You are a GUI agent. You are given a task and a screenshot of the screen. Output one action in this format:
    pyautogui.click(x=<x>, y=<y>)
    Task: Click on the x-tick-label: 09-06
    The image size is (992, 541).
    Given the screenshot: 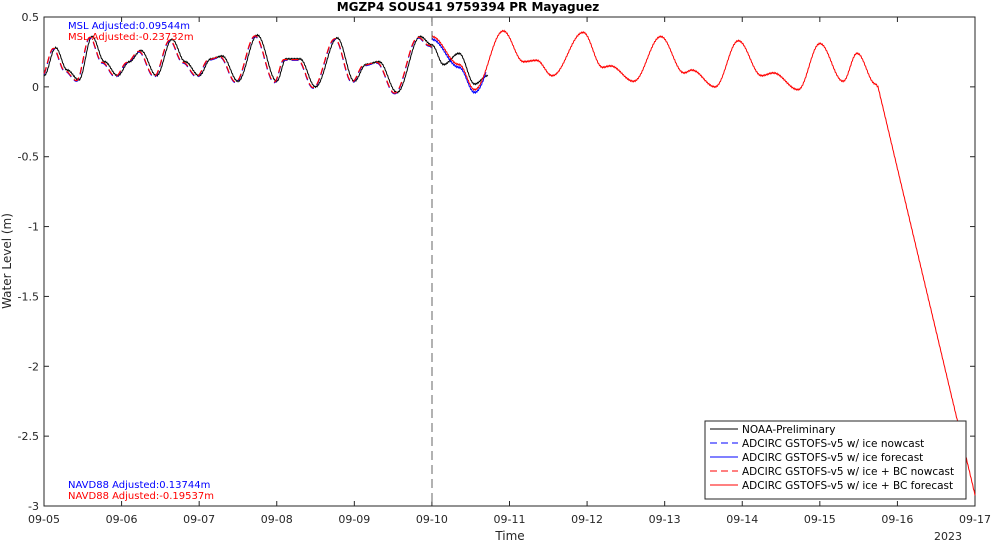 What is the action you would take?
    pyautogui.click(x=122, y=519)
    